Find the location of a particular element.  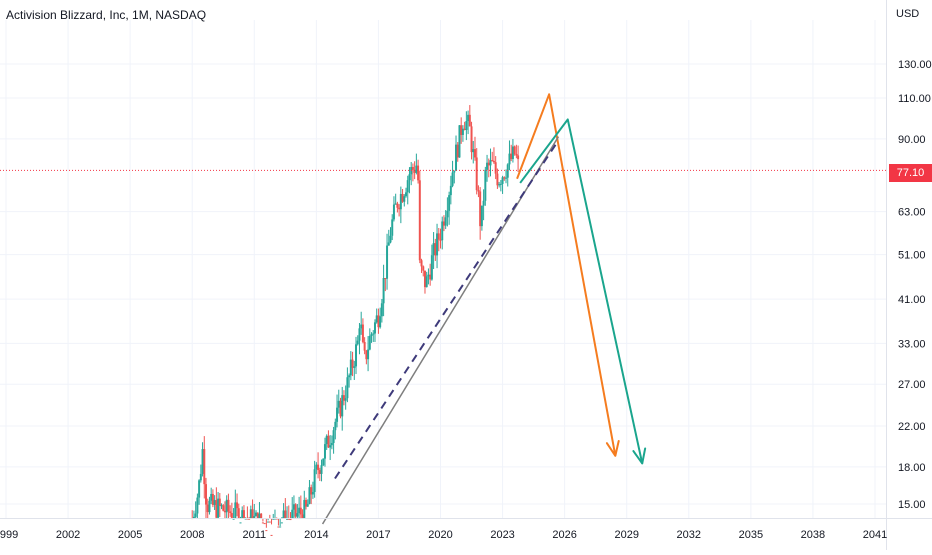

x-tick-label: 2017 is located at coordinates (378, 535).